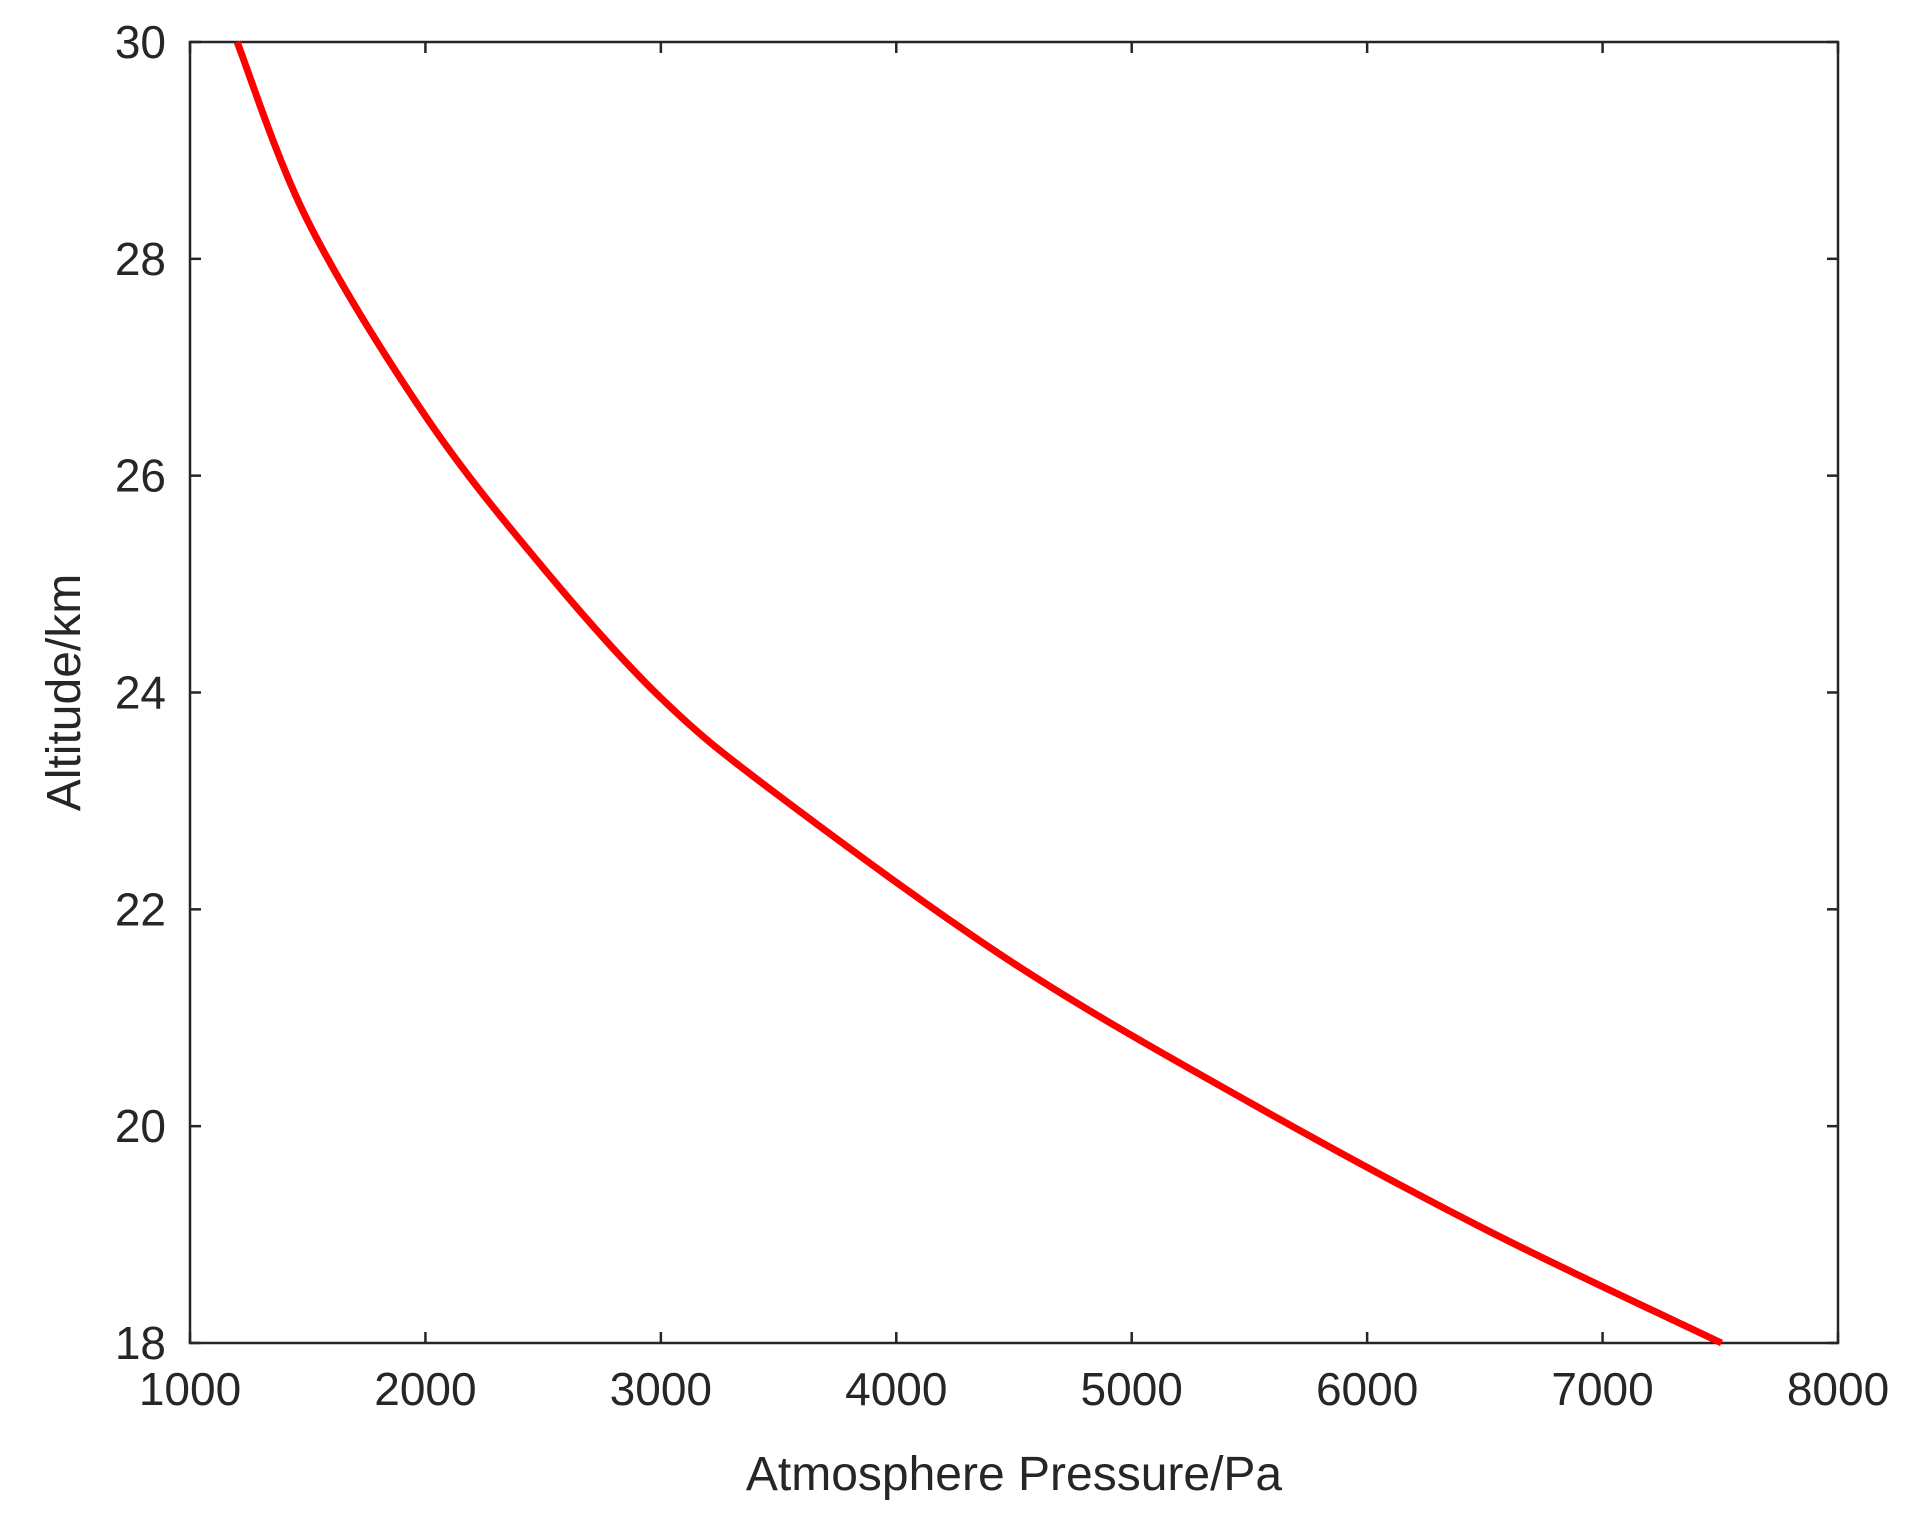 The height and width of the screenshot is (1528, 1908). What do you see at coordinates (425, 1389) in the screenshot?
I see `x-tick-label: 2000` at bounding box center [425, 1389].